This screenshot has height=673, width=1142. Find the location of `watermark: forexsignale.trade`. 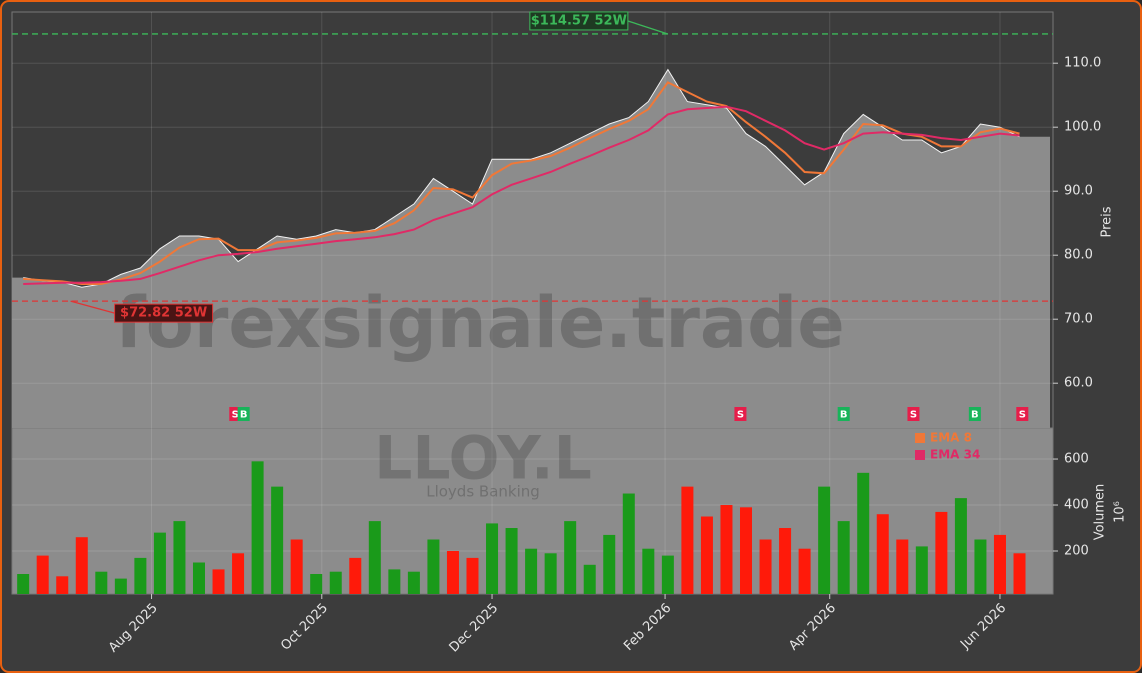

watermark: forexsignale.trade is located at coordinates (479, 323).